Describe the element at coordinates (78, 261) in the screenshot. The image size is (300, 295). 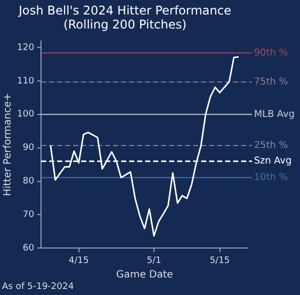
I see `x-tick-label: 4/15` at that location.